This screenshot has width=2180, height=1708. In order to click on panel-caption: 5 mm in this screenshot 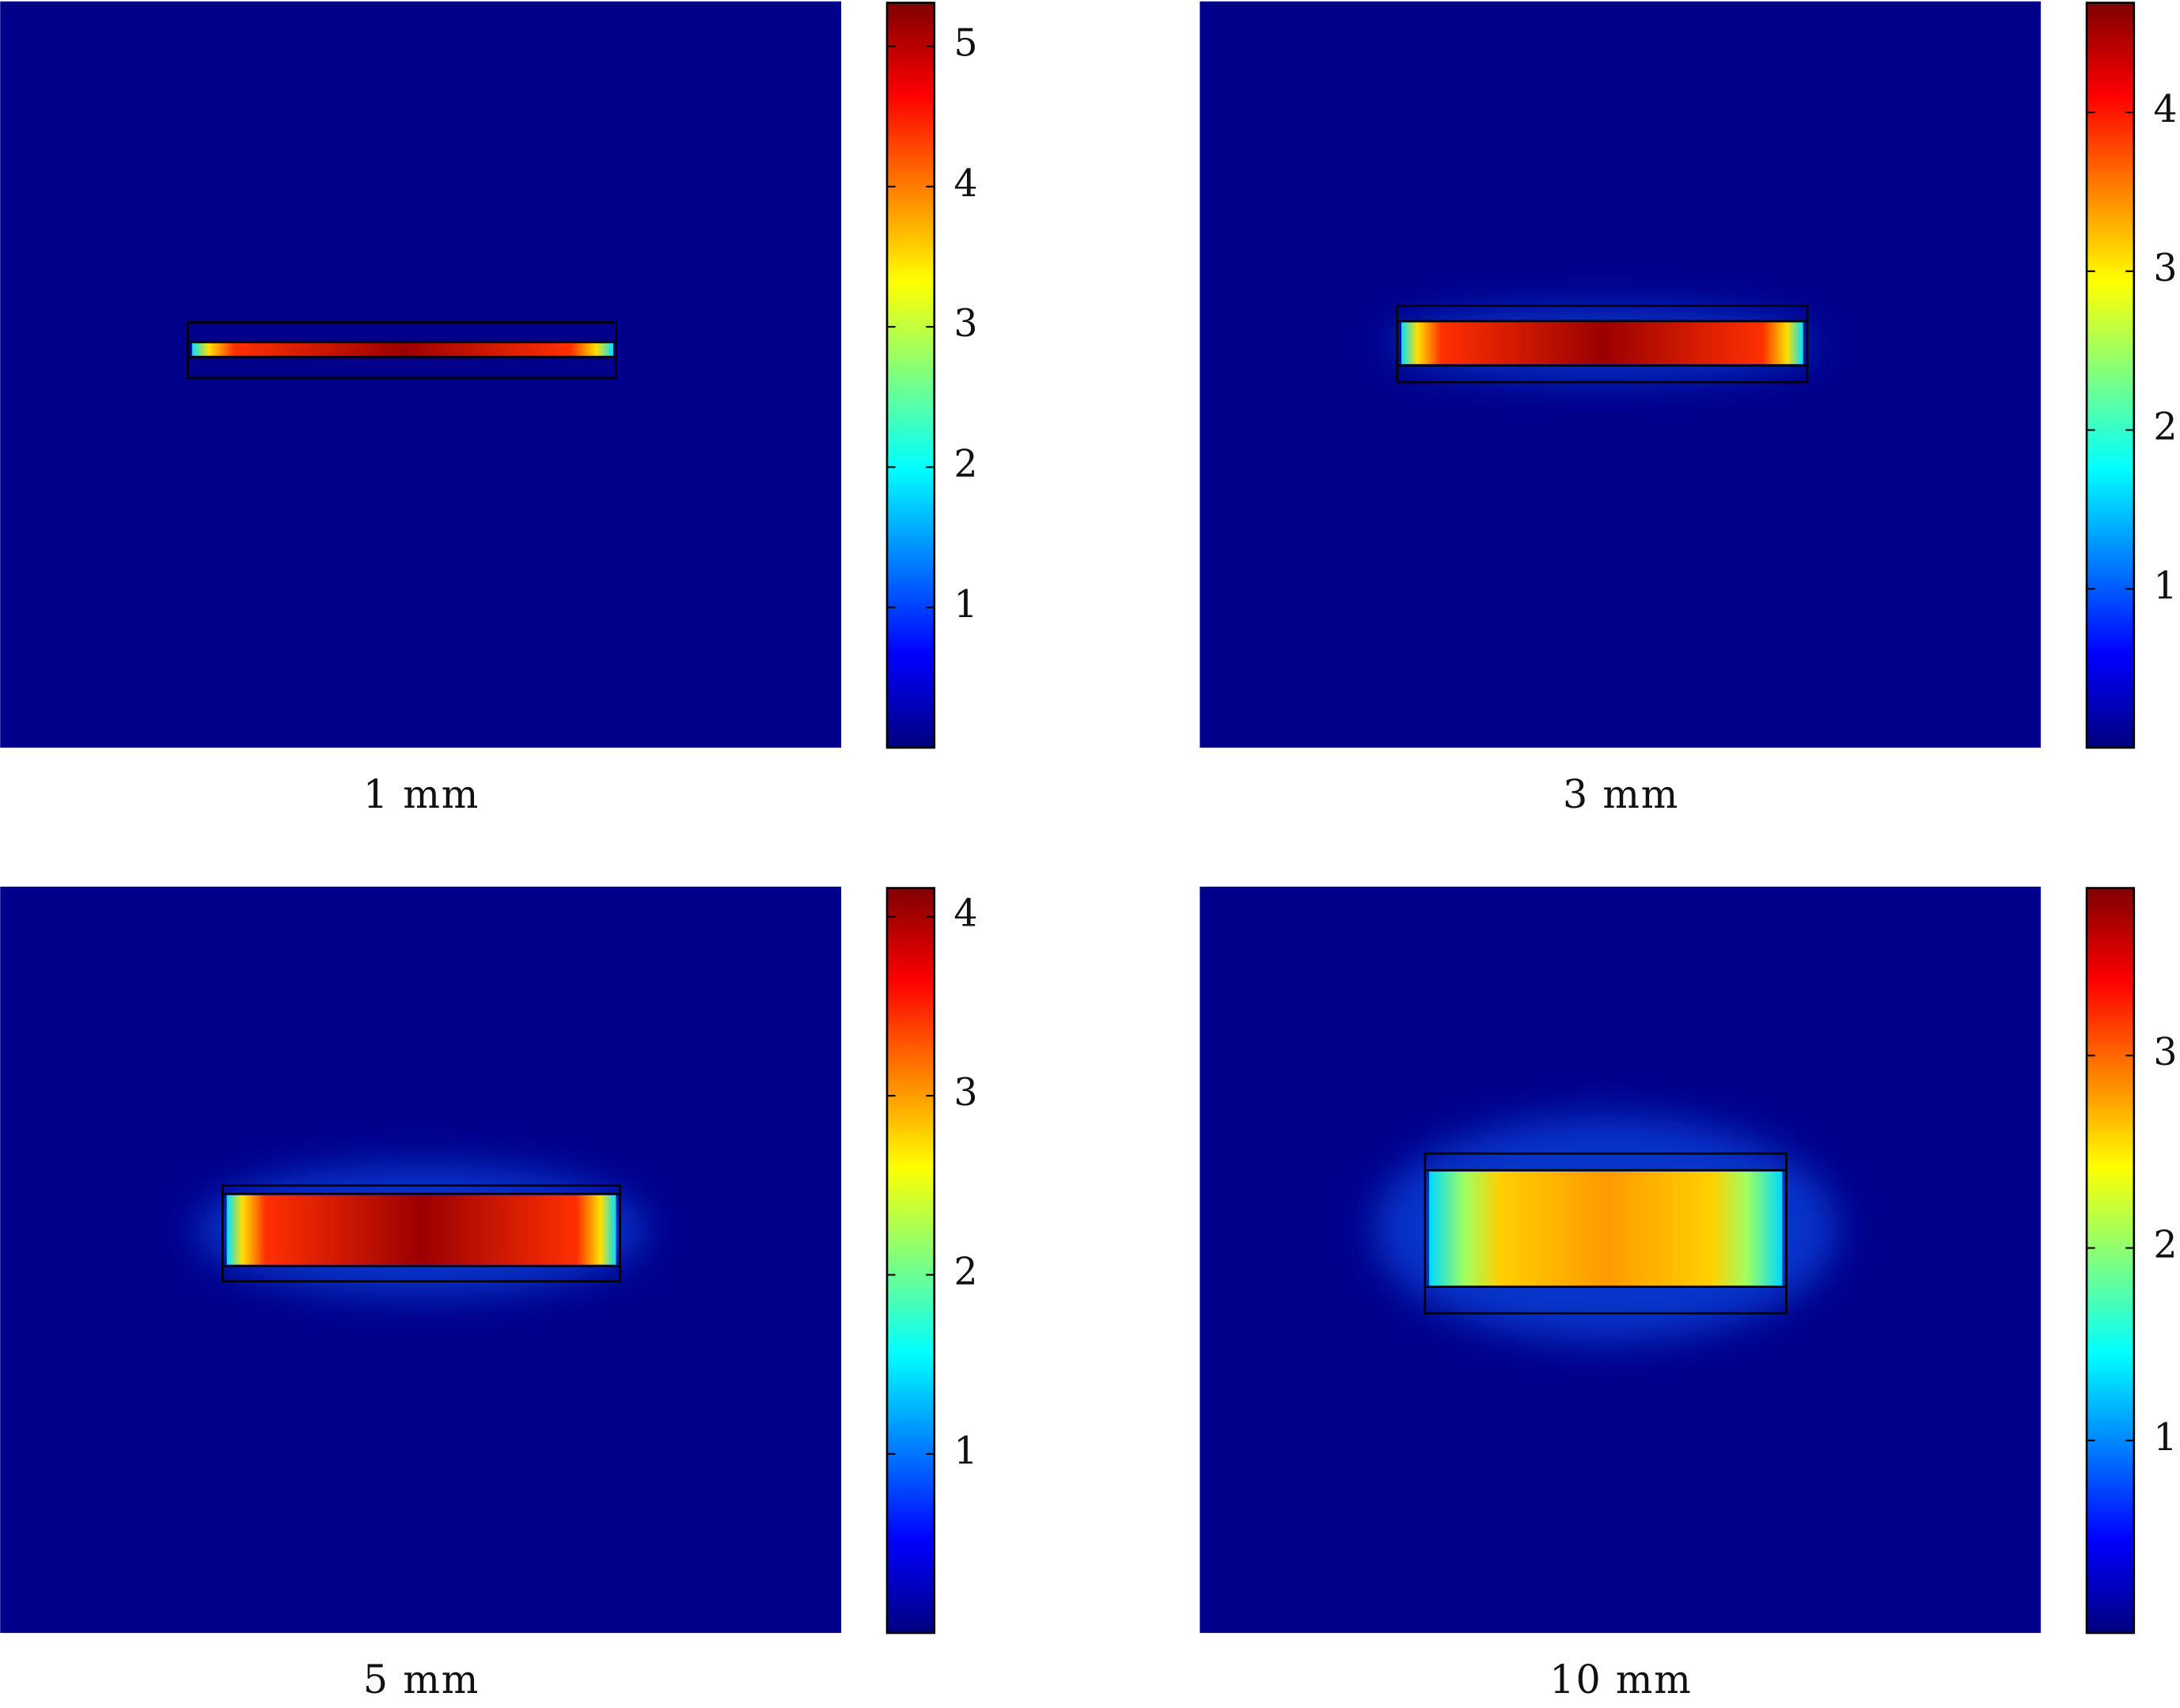, I will do `click(422, 1680)`.